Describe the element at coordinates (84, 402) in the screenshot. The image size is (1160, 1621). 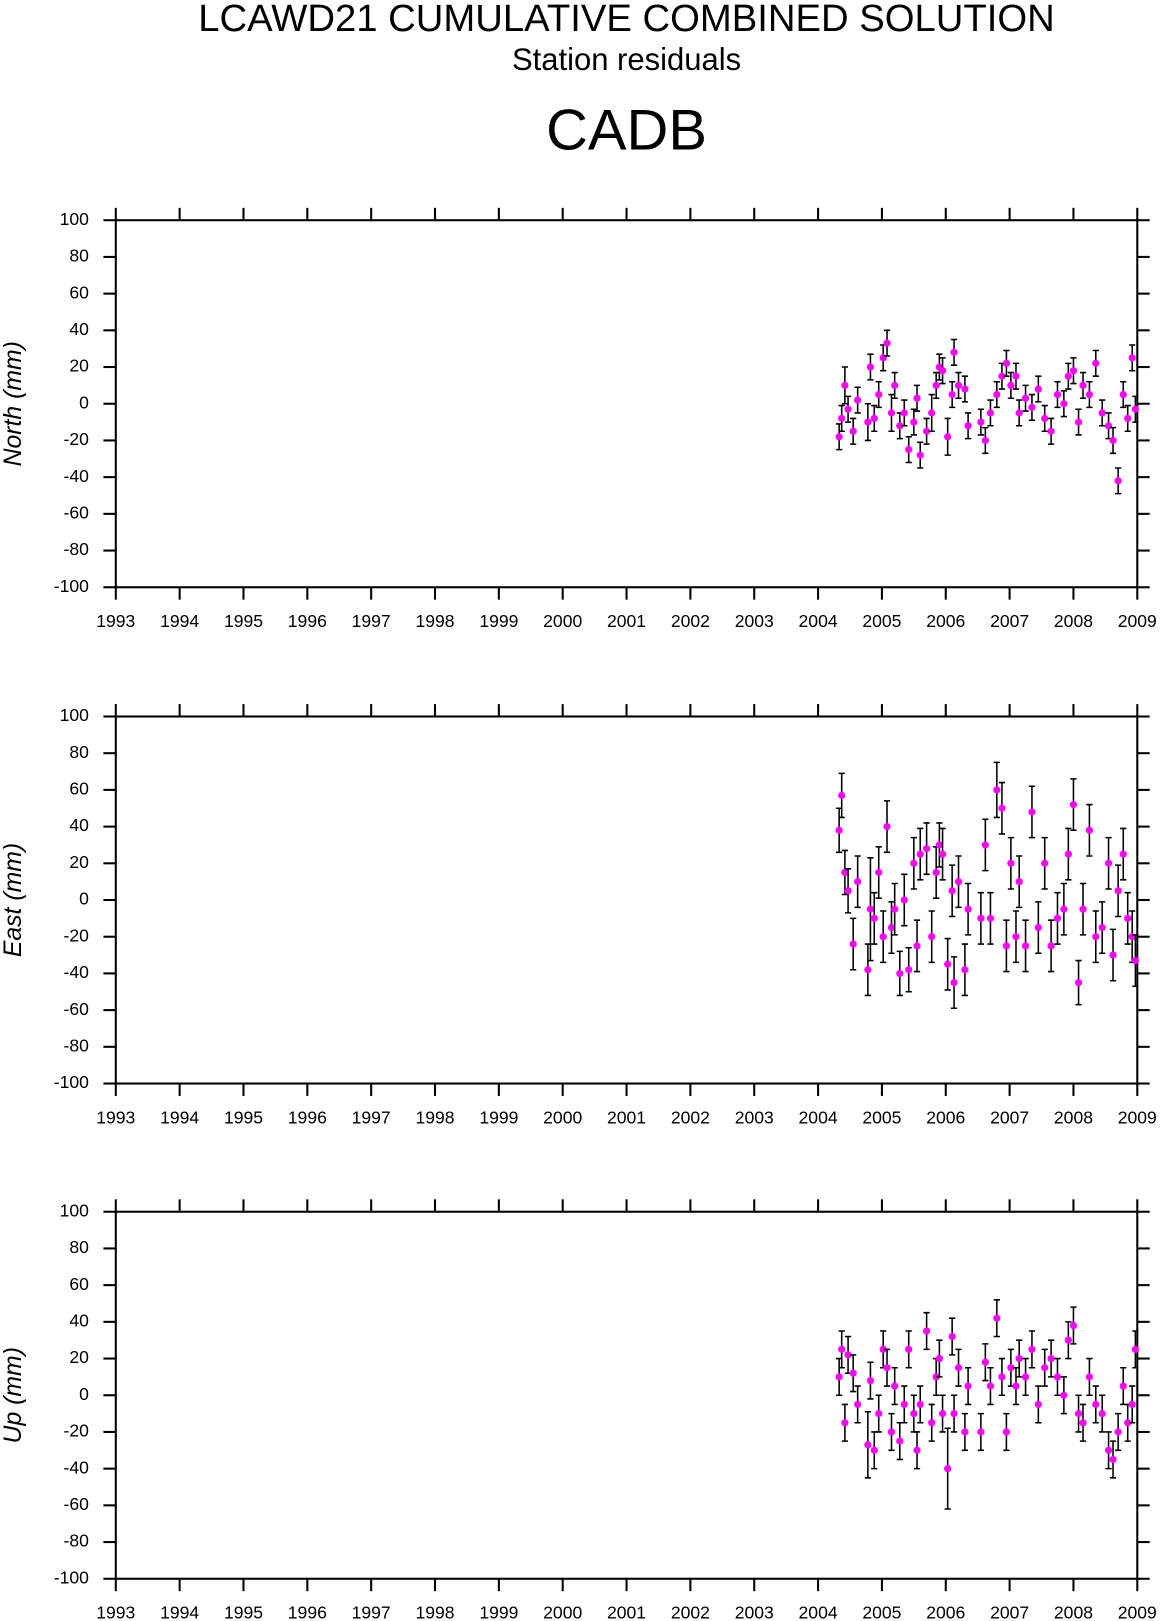
I see `y-tick-label: 0` at that location.